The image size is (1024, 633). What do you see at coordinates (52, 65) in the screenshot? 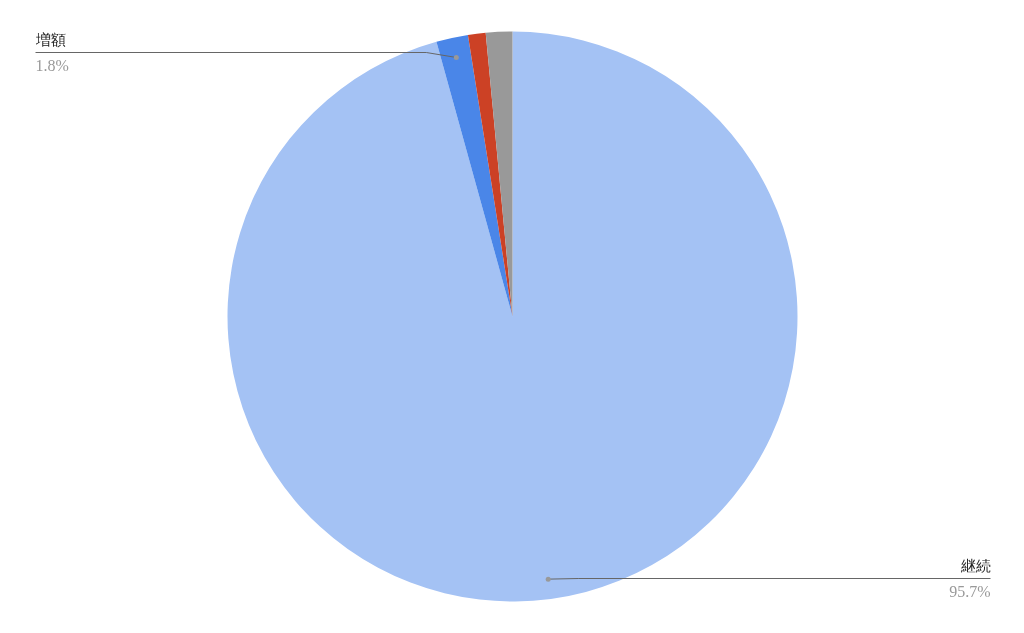
I see `data-label: 1.8%` at bounding box center [52, 65].